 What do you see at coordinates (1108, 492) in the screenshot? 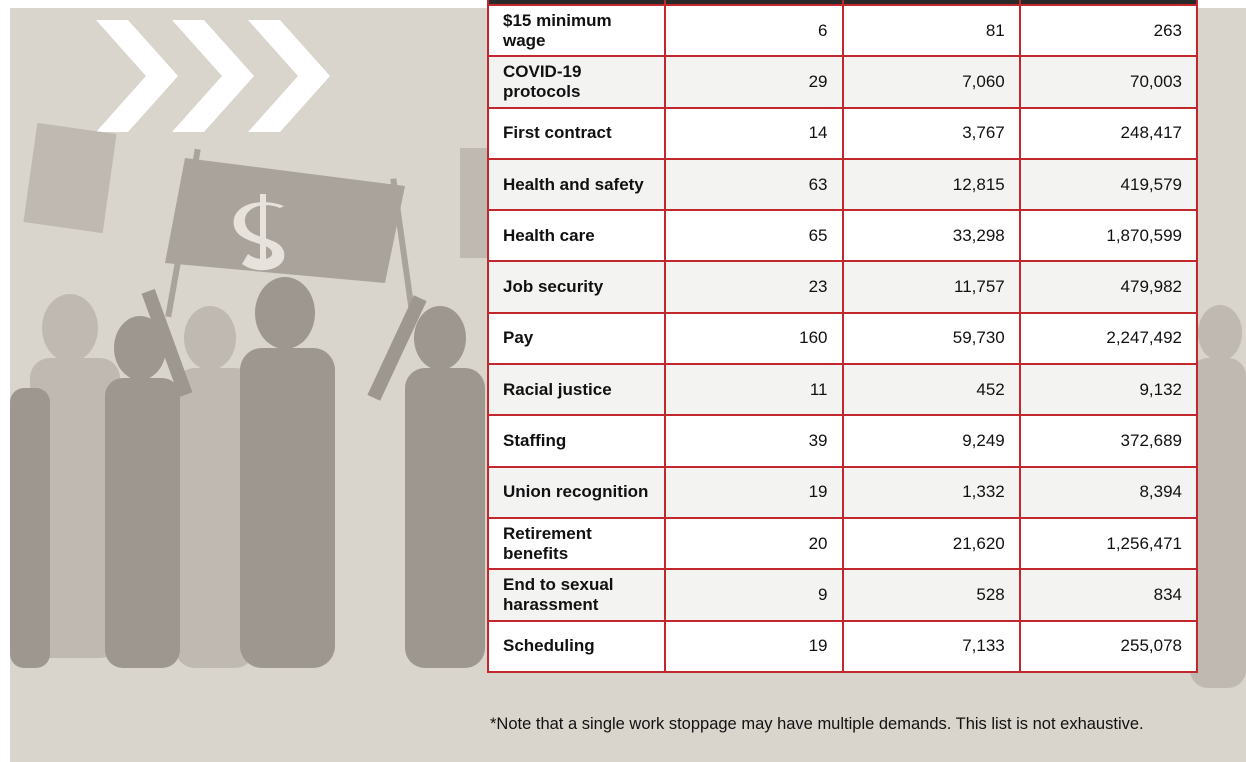
I see `cell-value: 8,394` at bounding box center [1108, 492].